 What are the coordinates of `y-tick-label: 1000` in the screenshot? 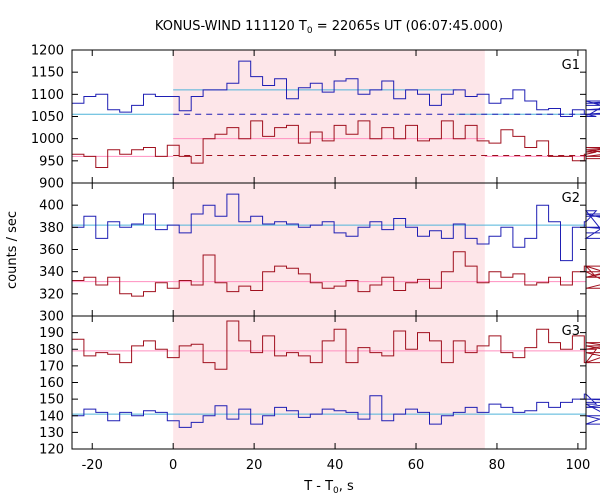 It's located at (47, 139).